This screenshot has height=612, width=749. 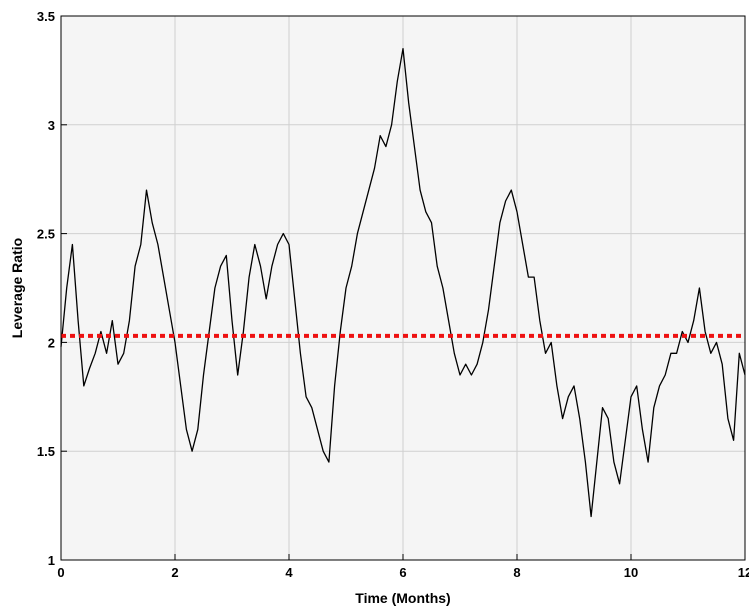 I want to click on x-tick-label: 12, so click(x=743, y=572).